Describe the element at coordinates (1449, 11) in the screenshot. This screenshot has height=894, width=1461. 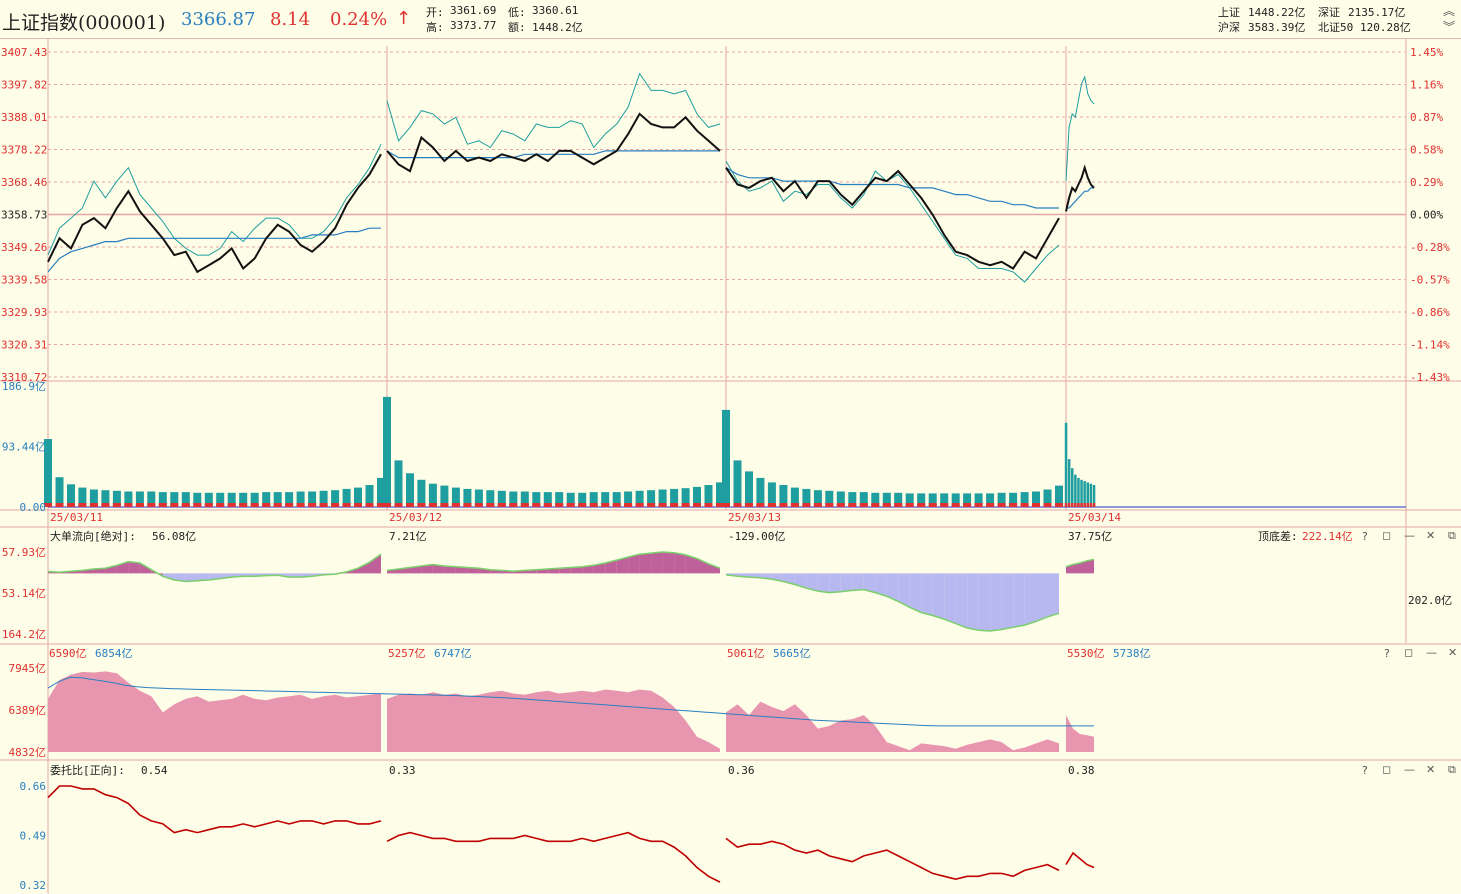
I see `collapse-up-icon: ︽` at that location.